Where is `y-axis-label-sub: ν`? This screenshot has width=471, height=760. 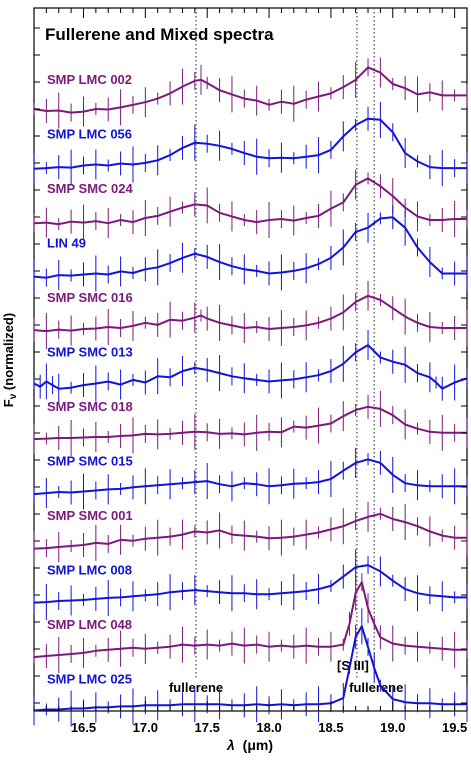 y-axis-label-sub: ν is located at coordinates (13, 396).